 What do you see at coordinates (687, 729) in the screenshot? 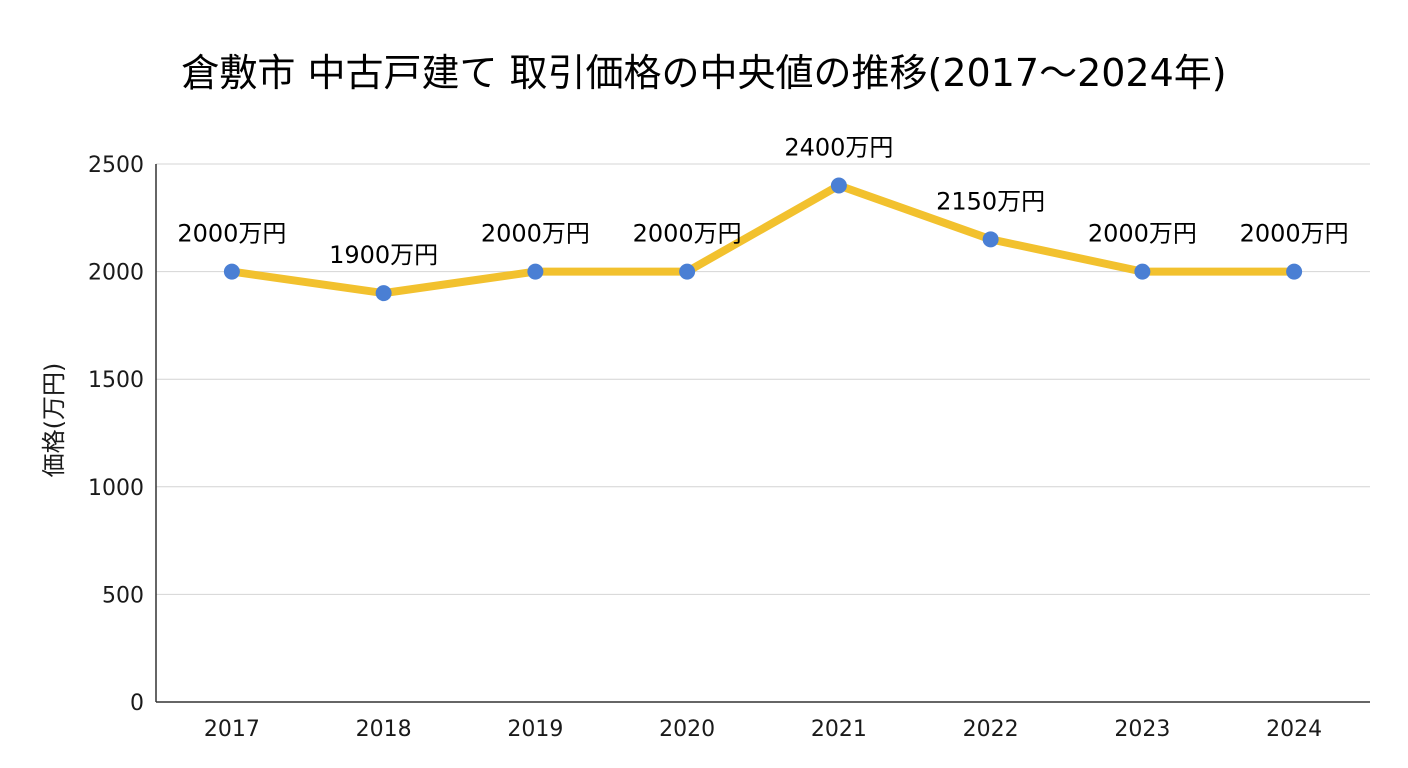
I see `x-tick-label: 2020` at bounding box center [687, 729].